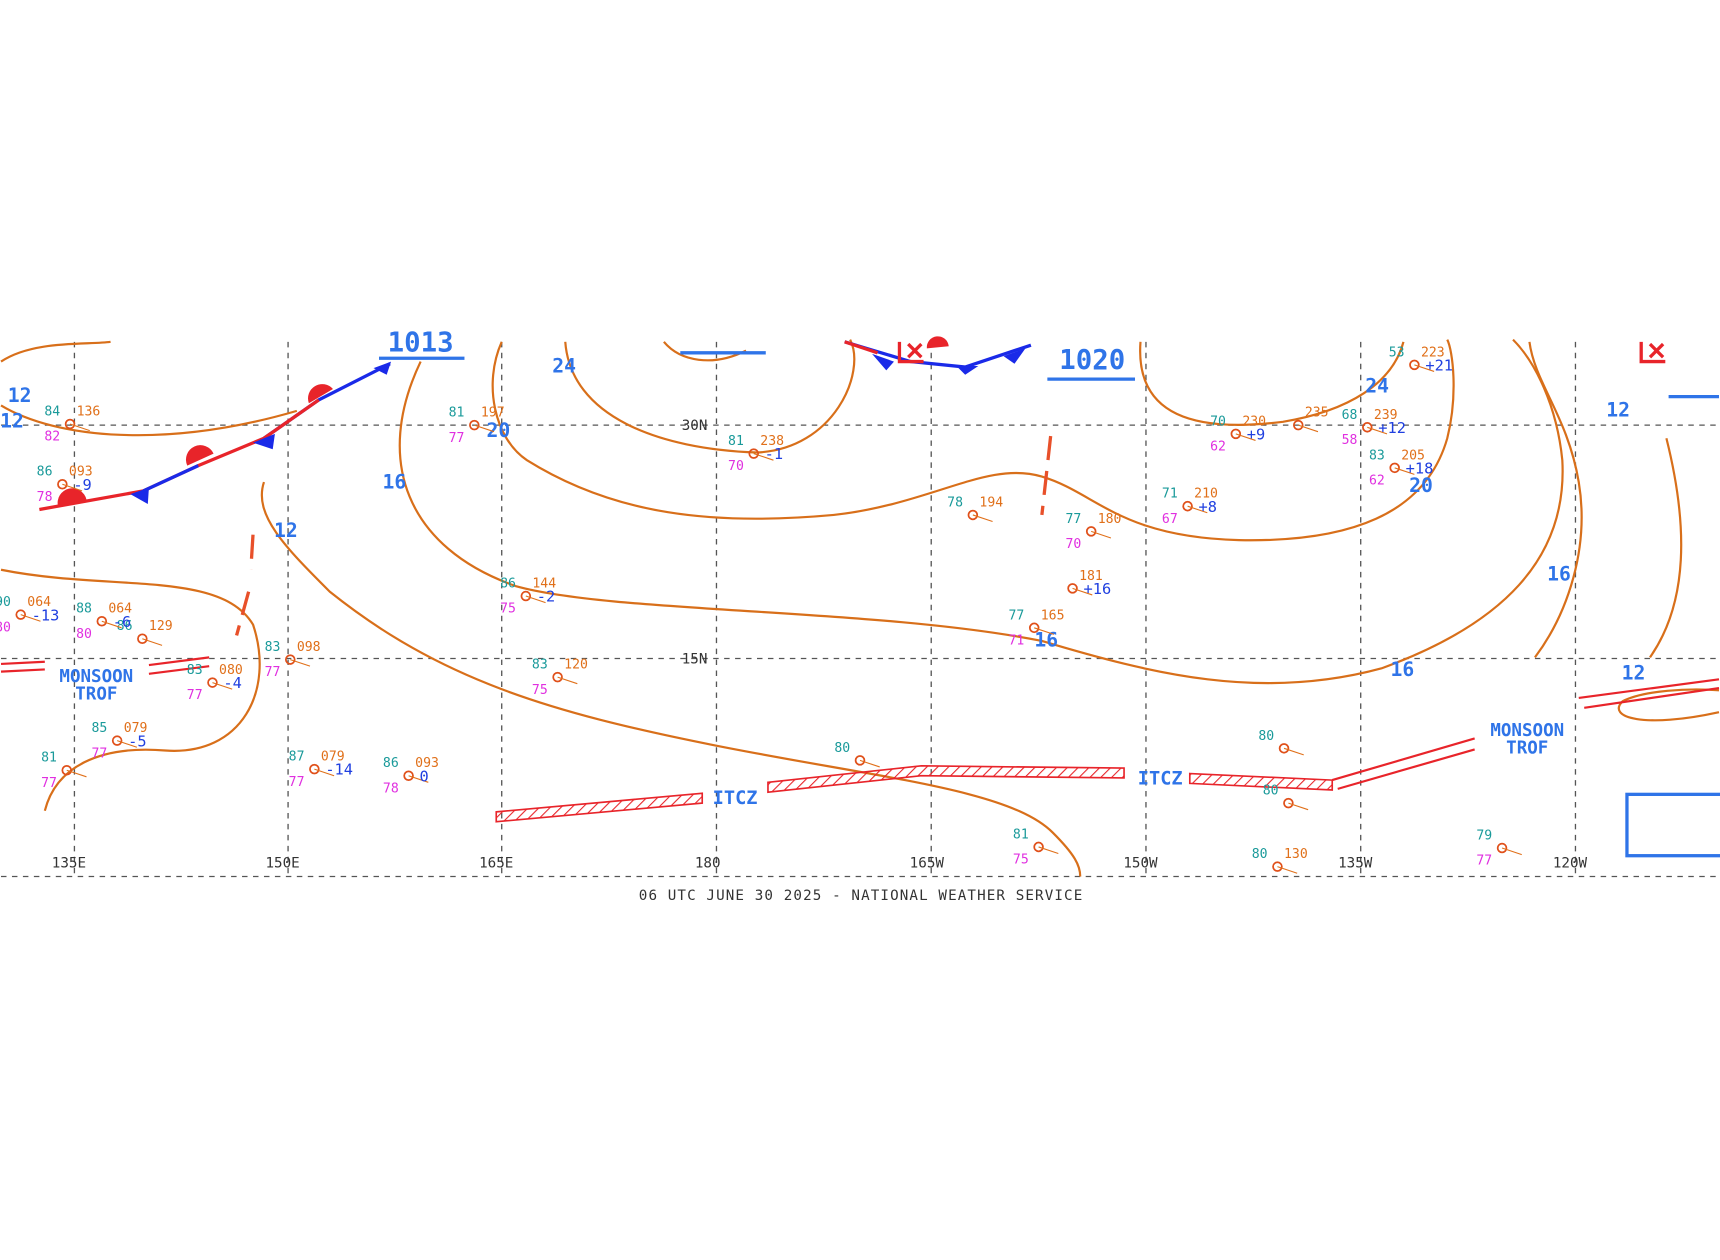  Describe the element at coordinates (955, 502) in the screenshot. I see `station-t: 78` at that location.